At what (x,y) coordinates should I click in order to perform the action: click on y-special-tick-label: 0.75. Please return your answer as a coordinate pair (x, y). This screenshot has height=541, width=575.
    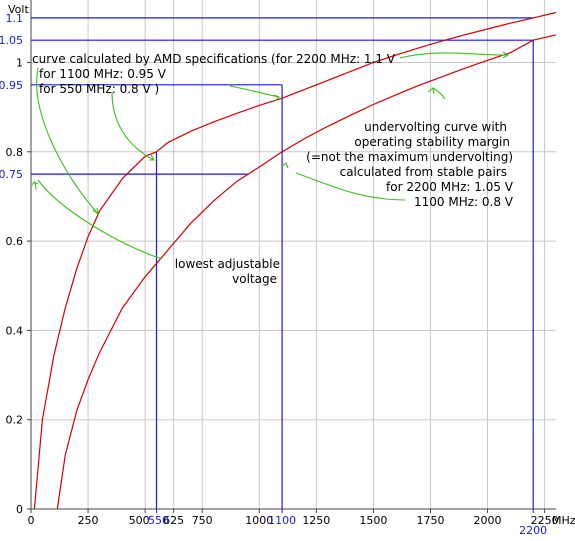
    Looking at the image, I should click on (11, 174).